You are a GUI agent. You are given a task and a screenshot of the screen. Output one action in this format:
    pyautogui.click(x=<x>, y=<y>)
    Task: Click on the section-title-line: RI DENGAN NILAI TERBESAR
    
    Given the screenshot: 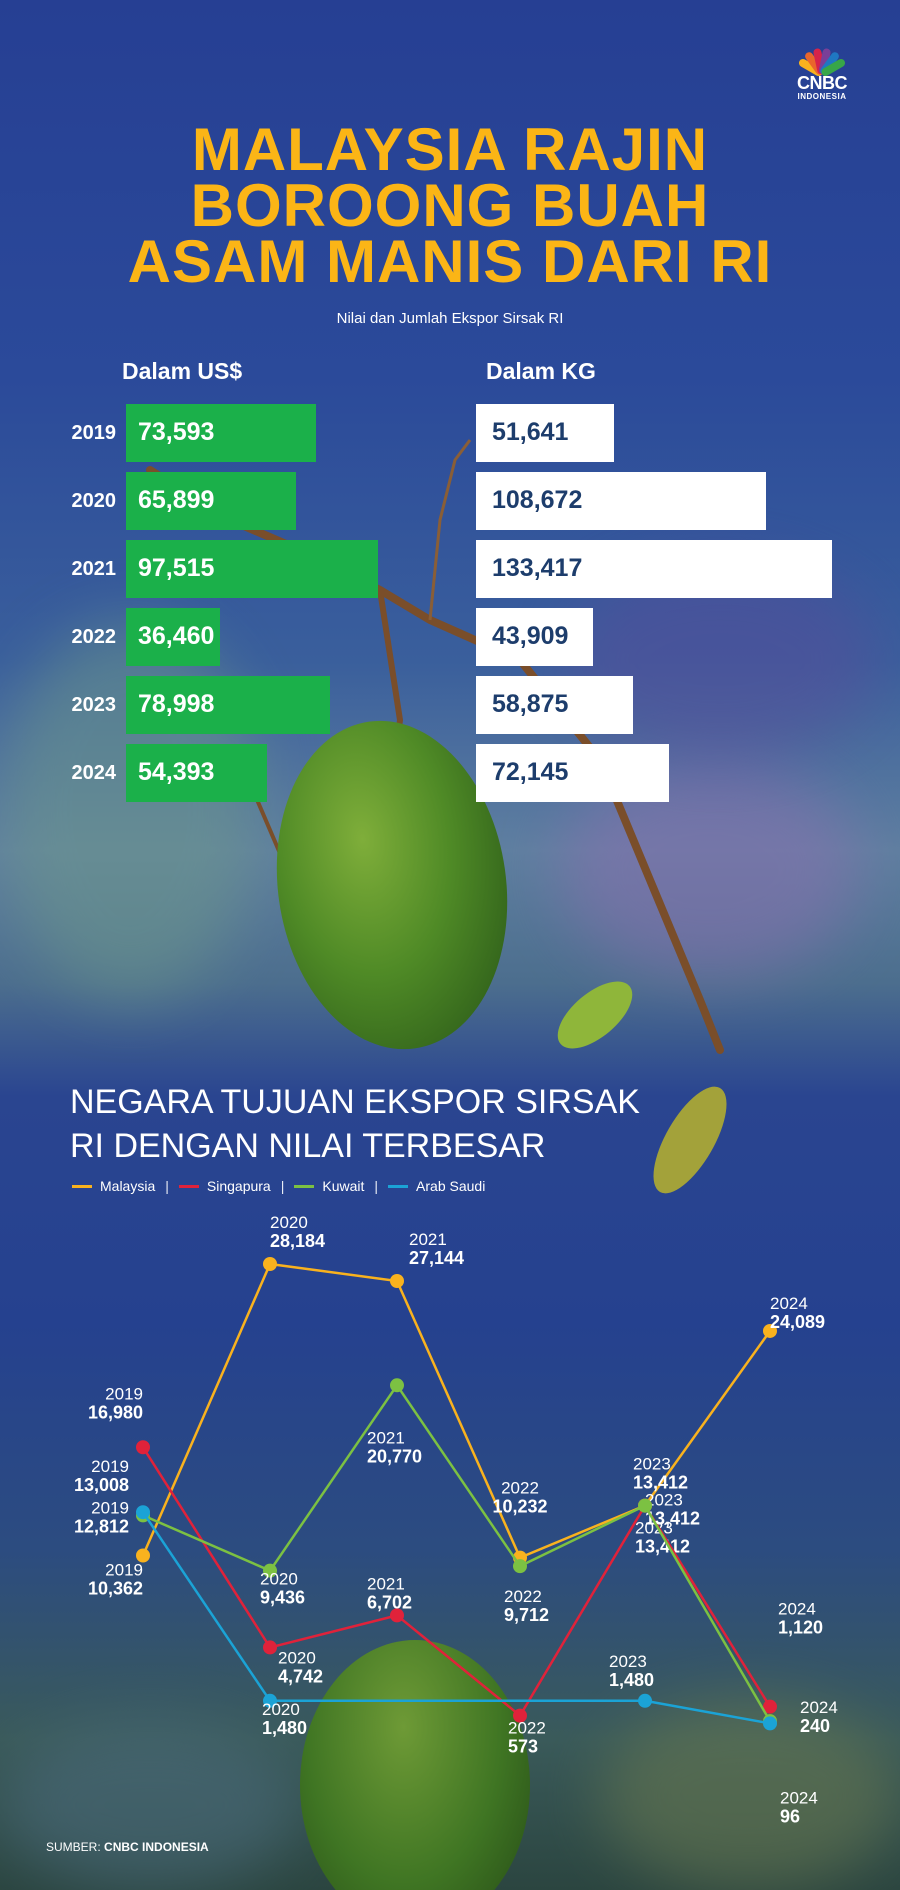 What is the action you would take?
    pyautogui.click(x=308, y=1146)
    